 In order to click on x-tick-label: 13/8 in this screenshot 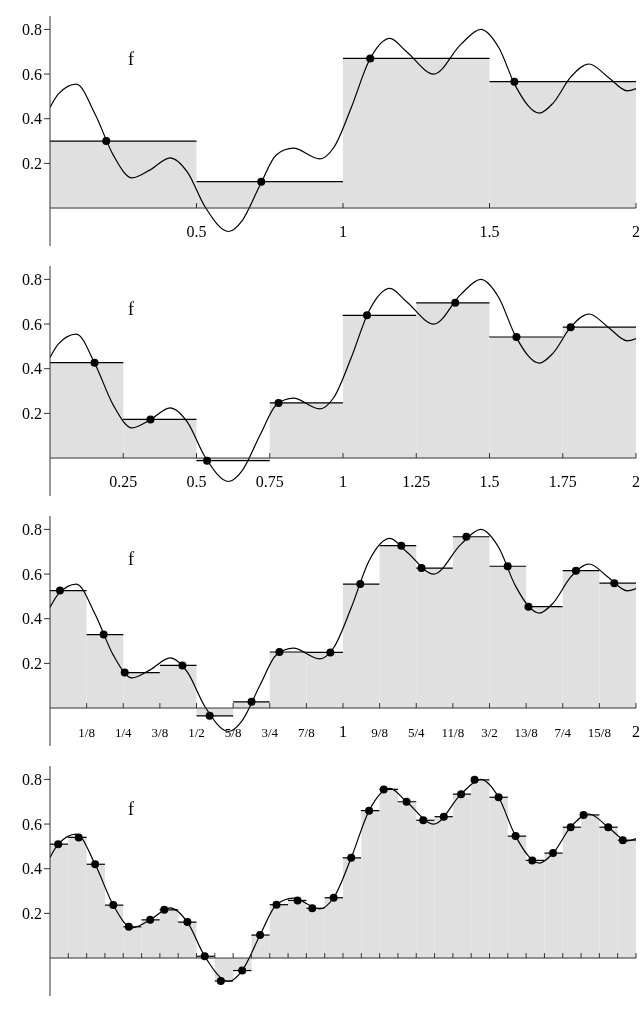, I will do `click(526, 733)`.